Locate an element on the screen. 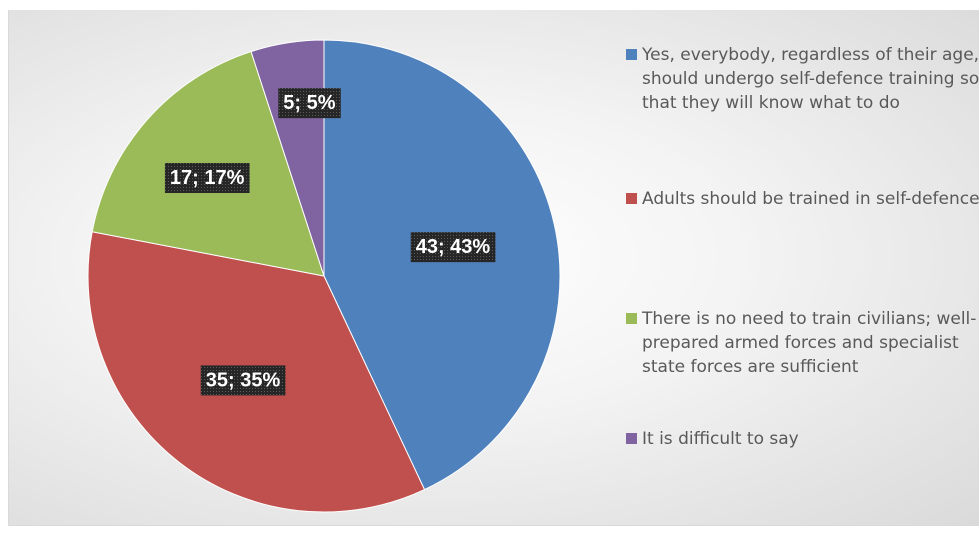 The image size is (979, 535). legend-label: Adults should be trained in self-defence is located at coordinates (810, 199).